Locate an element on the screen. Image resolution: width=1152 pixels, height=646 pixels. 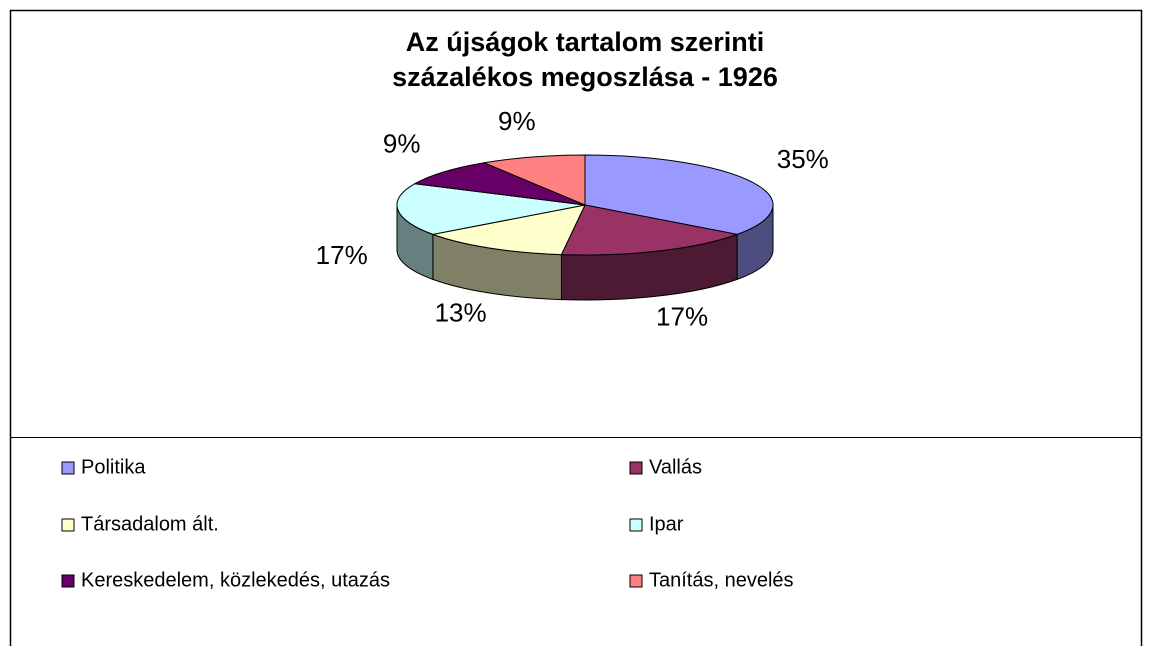
legend-label: Ipar is located at coordinates (666, 524).